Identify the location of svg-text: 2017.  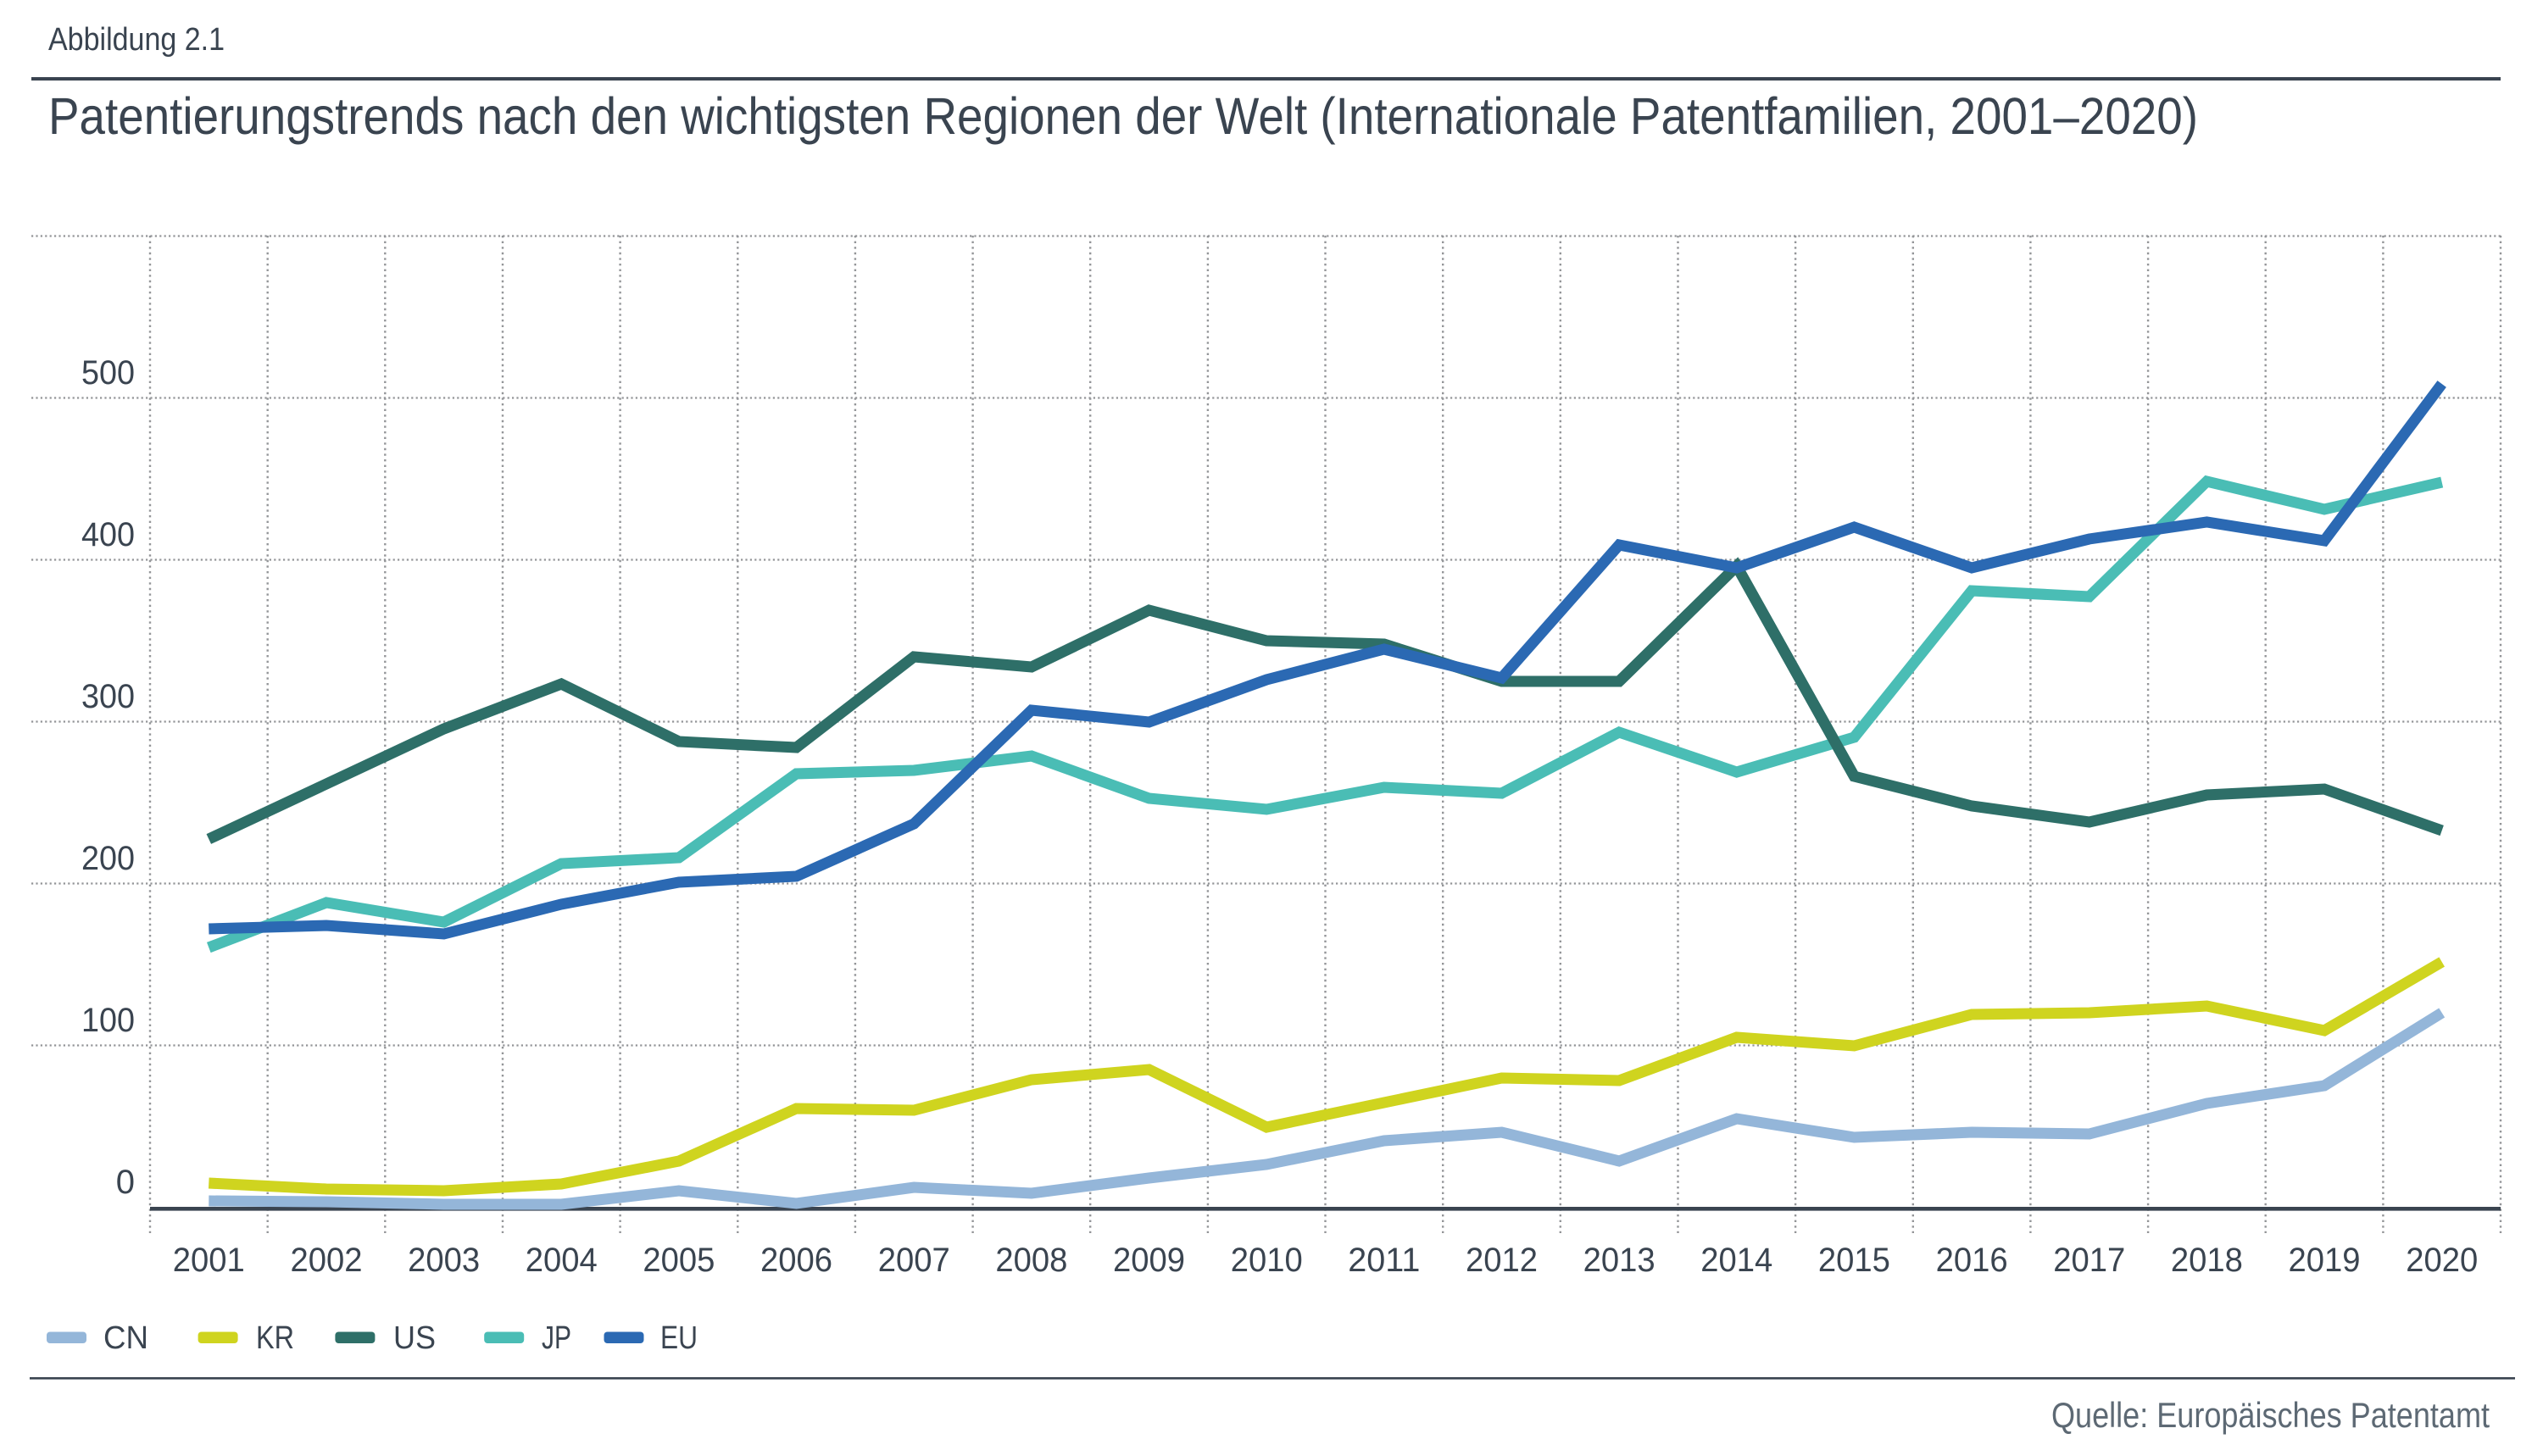
(2089, 1261).